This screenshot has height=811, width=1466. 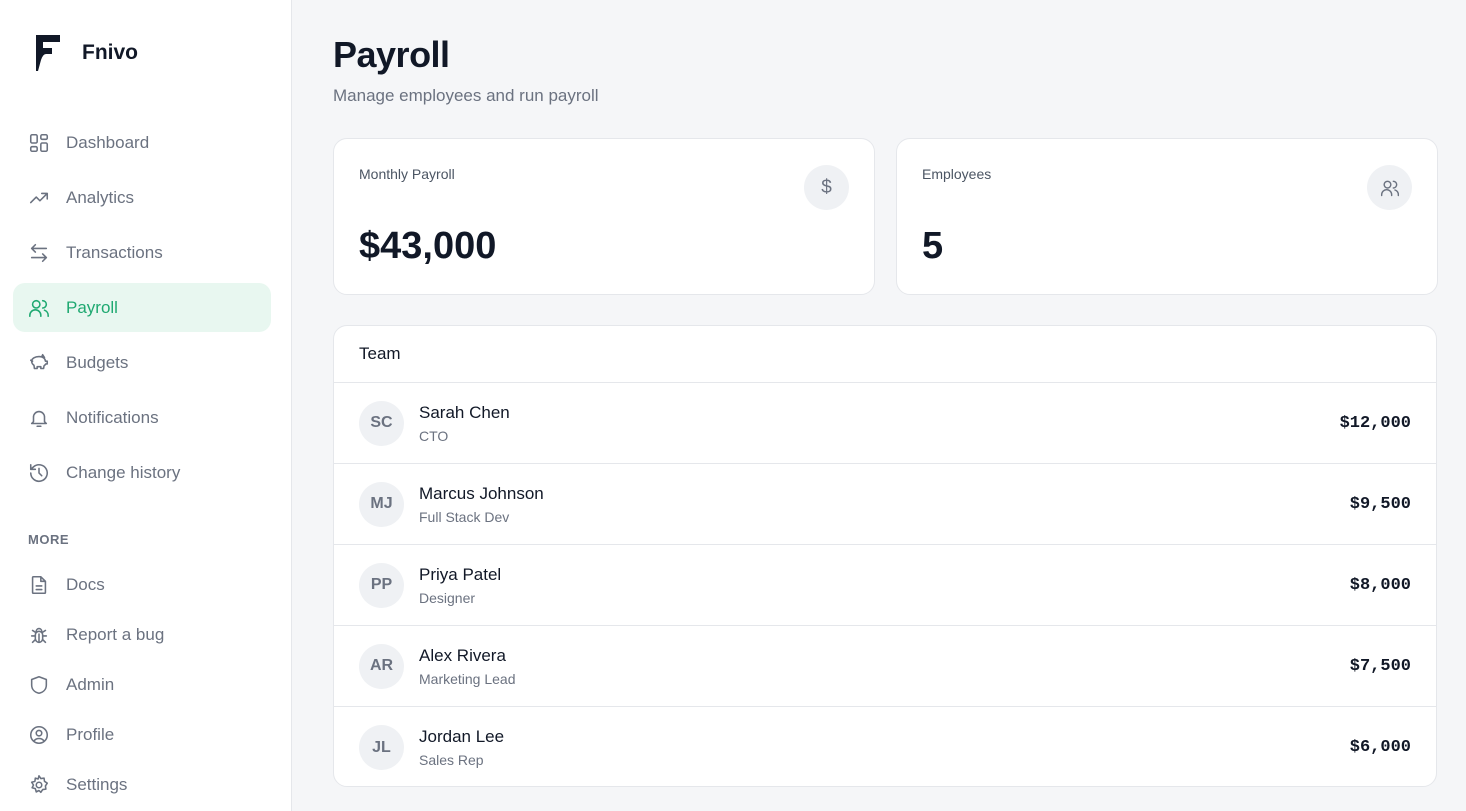 I want to click on member-salary: $7,500, so click(x=1380, y=666).